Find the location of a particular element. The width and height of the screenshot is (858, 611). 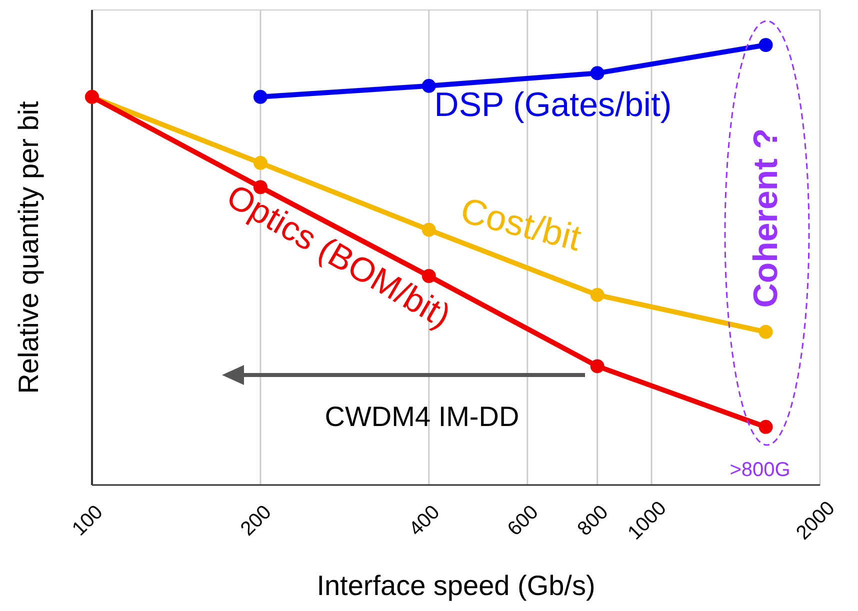

annotation: CWDM4 IM-DD is located at coordinates (422, 416).